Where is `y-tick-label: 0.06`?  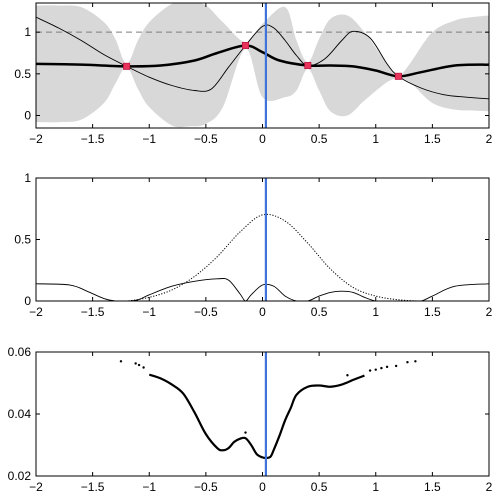 y-tick-label: 0.06 is located at coordinates (20, 352).